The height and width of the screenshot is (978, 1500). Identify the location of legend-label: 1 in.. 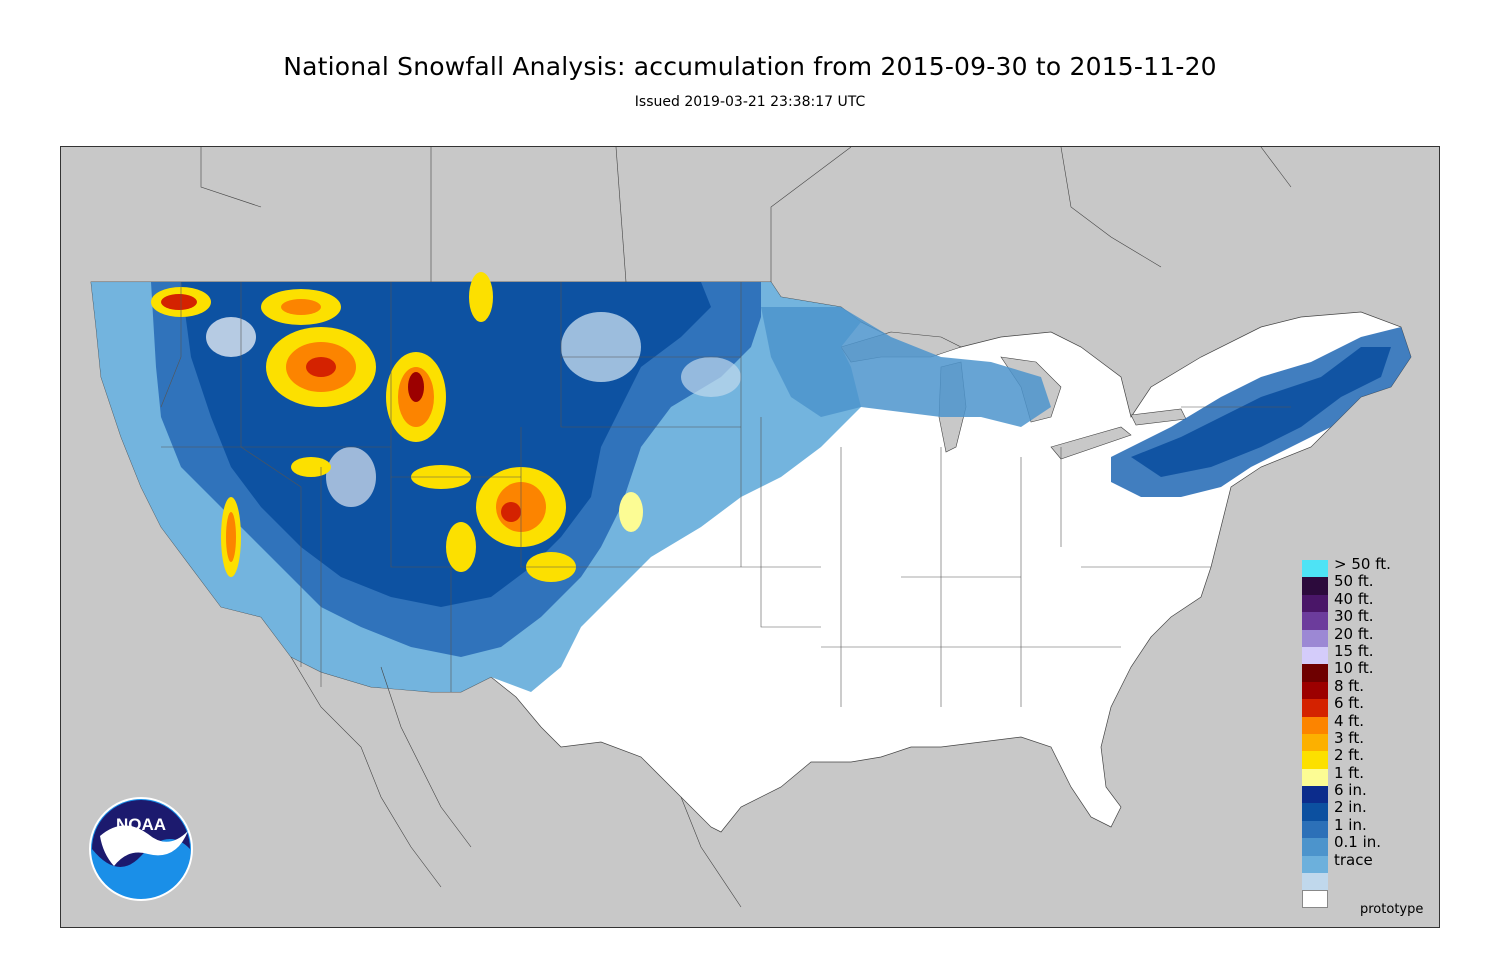
(1350, 824).